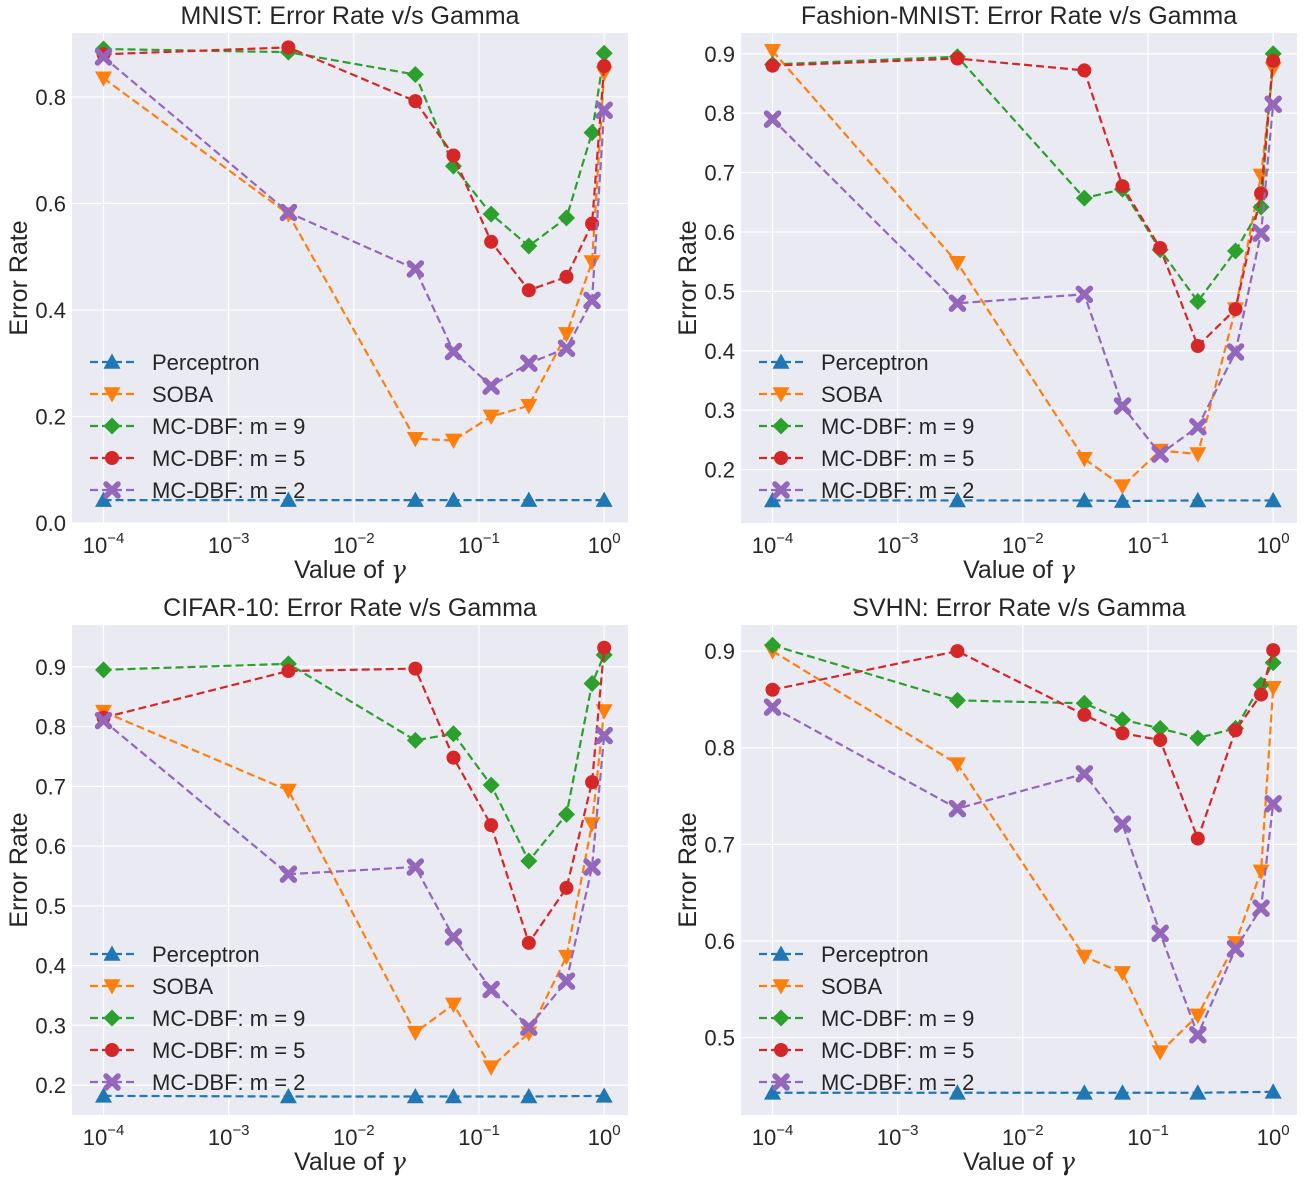 The height and width of the screenshot is (1185, 1304). I want to click on legend-entry: MC-DBF: m = 2, so click(197, 1082).